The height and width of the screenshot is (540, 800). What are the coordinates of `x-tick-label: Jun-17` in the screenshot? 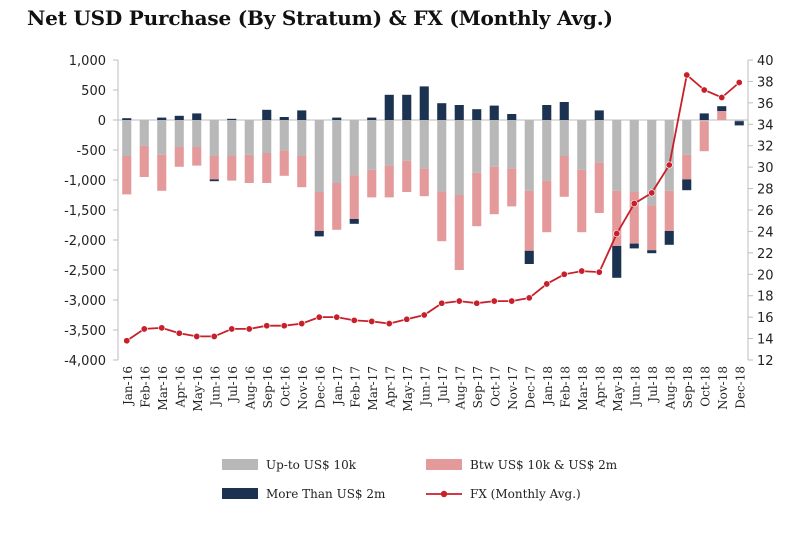 It's located at (425, 387).